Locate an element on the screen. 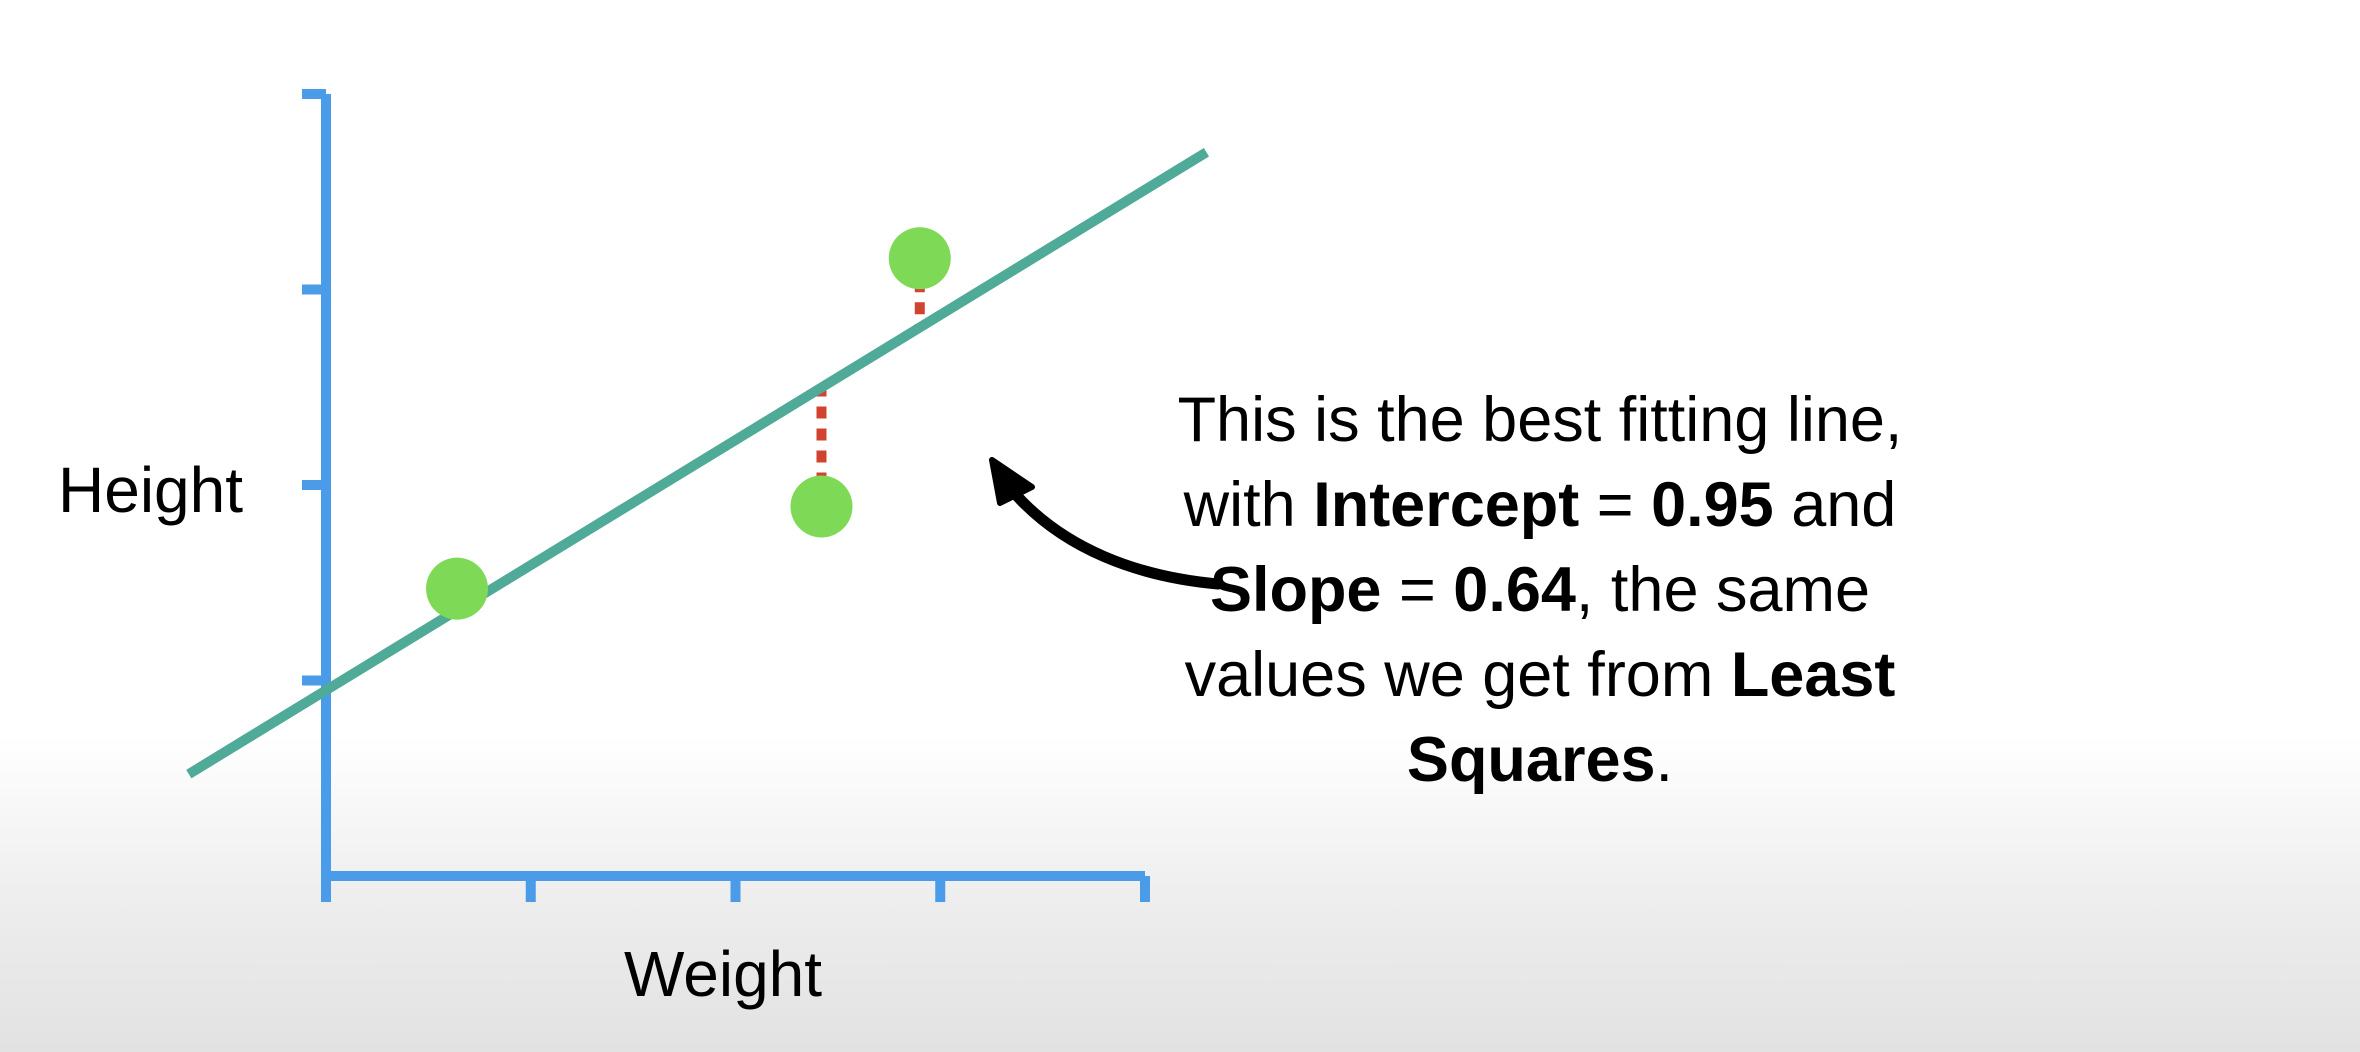  annotation-text-segment: . is located at coordinates (1664, 760).